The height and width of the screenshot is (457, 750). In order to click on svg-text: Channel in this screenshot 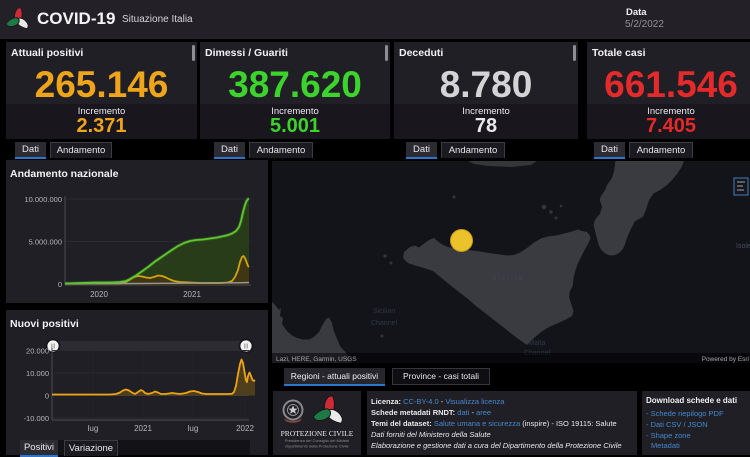, I will do `click(384, 323)`.